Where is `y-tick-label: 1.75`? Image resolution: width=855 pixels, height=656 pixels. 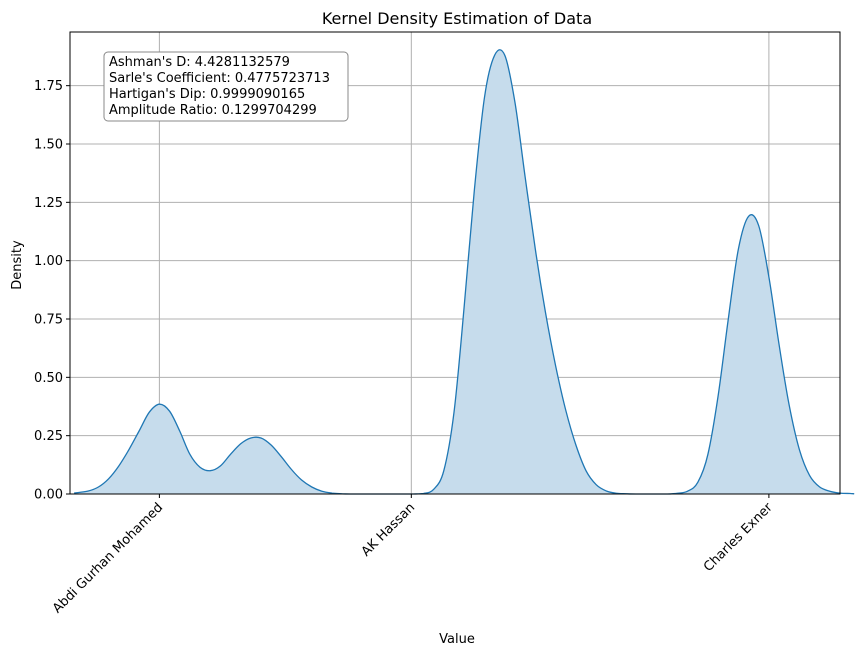
y-tick-label: 1.75 is located at coordinates (48, 86).